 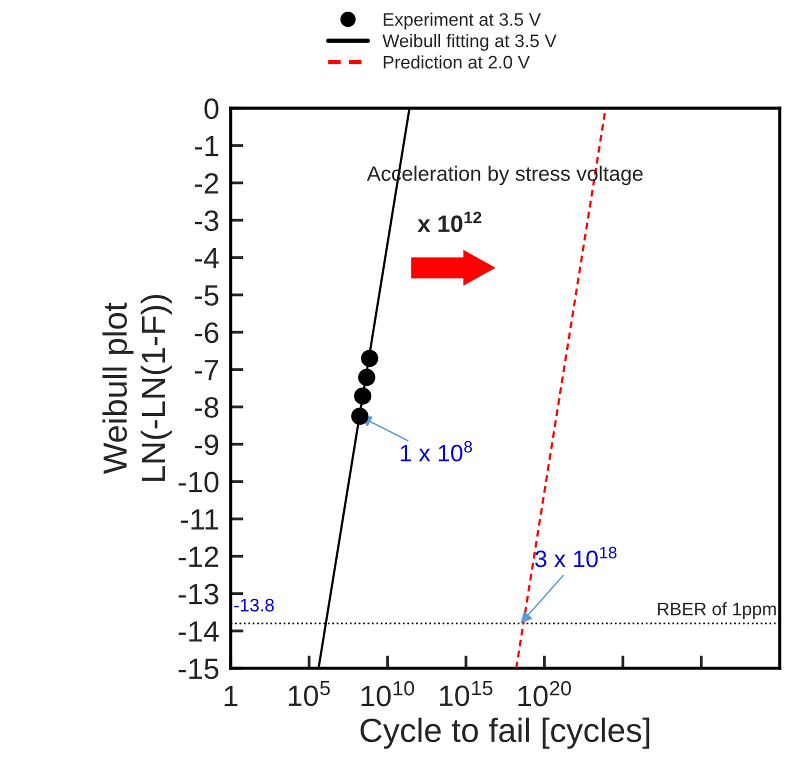 What do you see at coordinates (575, 557) in the screenshot?
I see `annotation: 3 x 10$^{18}$` at bounding box center [575, 557].